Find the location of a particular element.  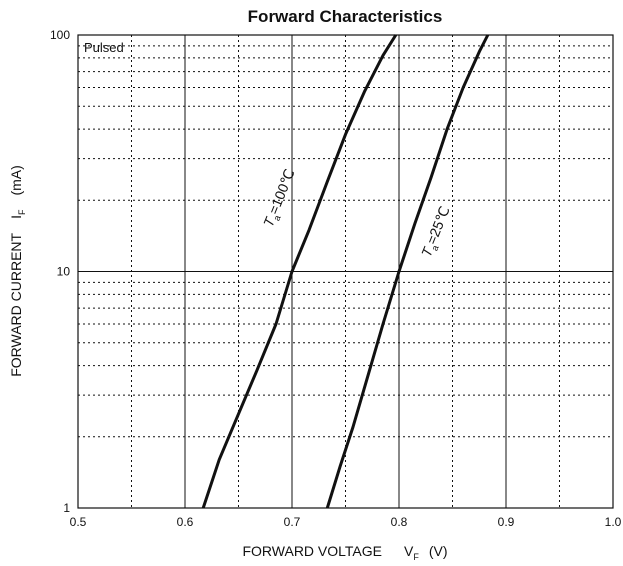

series-label-100c-subscript: a is located at coordinates (276, 218).